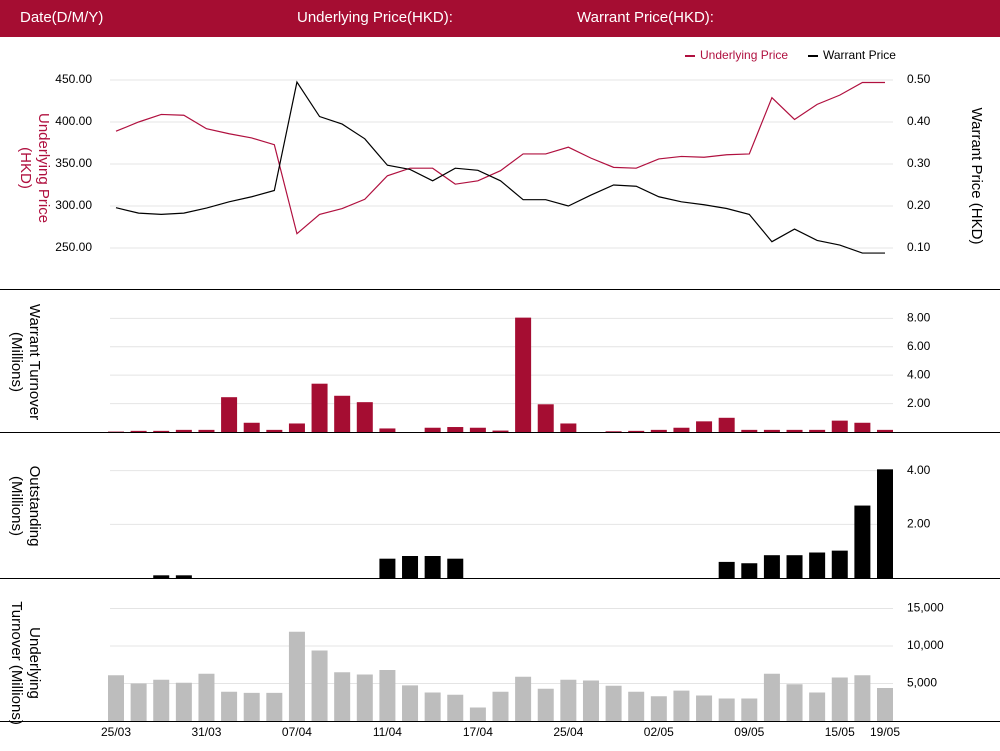 The height and width of the screenshot is (751, 1000). What do you see at coordinates (925, 645) in the screenshot?
I see `tick-label: 10,000` at bounding box center [925, 645].